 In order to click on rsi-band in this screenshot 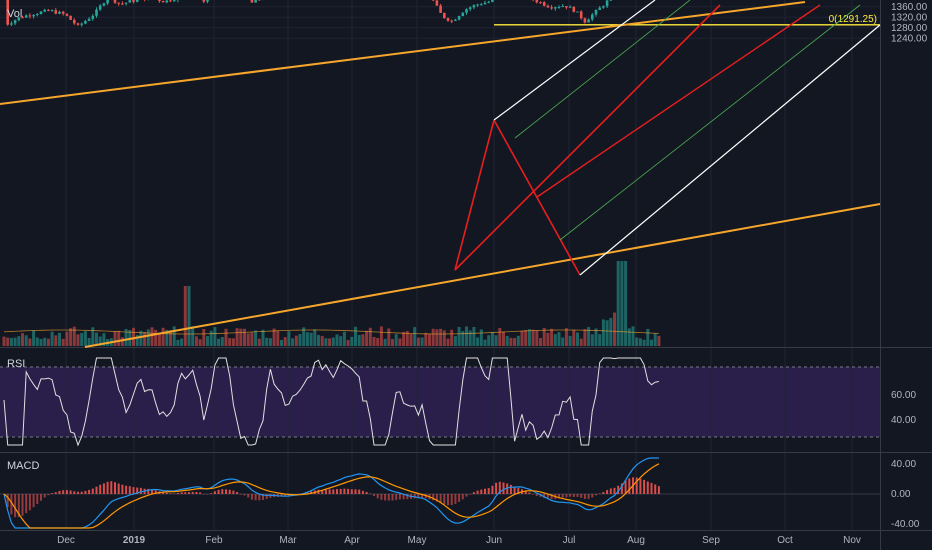, I will do `click(440, 402)`.